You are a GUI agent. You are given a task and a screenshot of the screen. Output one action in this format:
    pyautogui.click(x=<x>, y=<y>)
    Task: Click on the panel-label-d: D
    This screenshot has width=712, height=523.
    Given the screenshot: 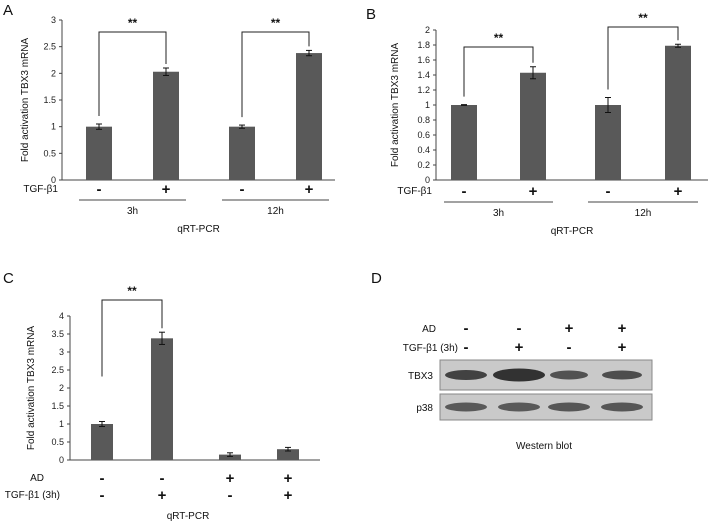 What is the action you would take?
    pyautogui.click(x=376, y=278)
    